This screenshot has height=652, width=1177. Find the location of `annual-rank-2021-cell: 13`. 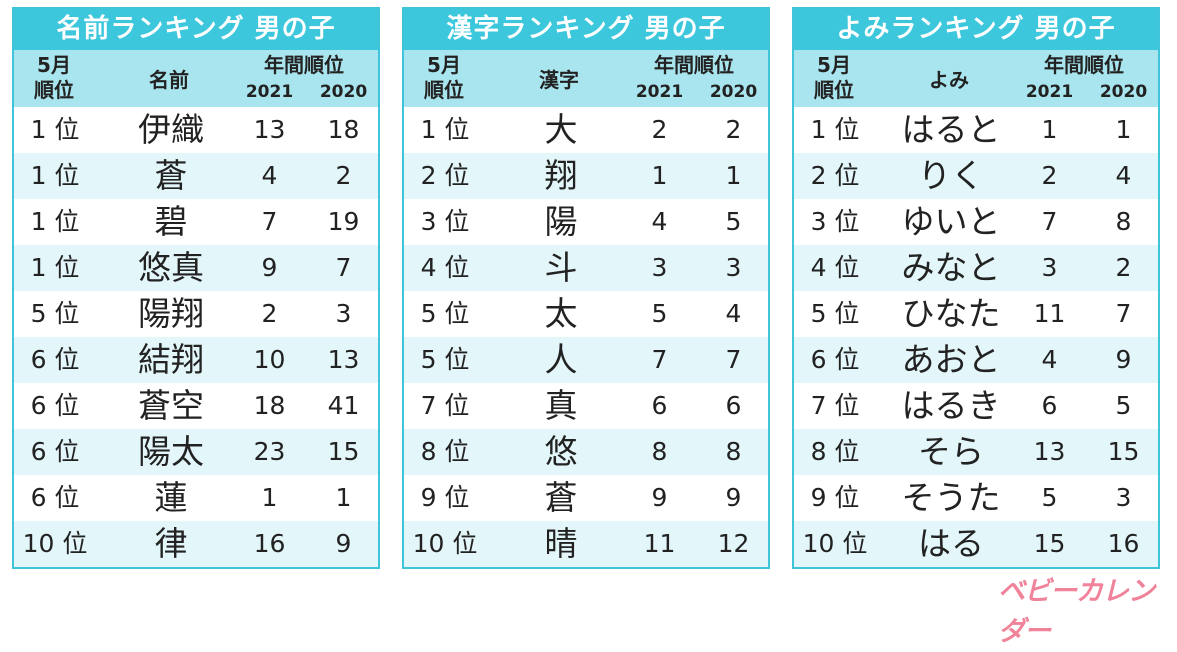

annual-rank-2021-cell: 13 is located at coordinates (269, 129).